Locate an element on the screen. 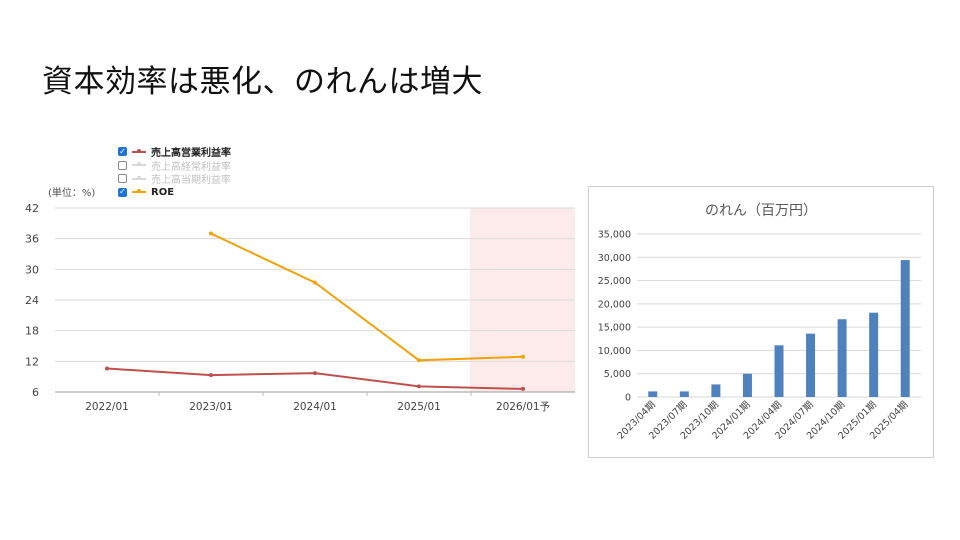 The width and height of the screenshot is (960, 540). y-tick-label: 36 is located at coordinates (32, 239).